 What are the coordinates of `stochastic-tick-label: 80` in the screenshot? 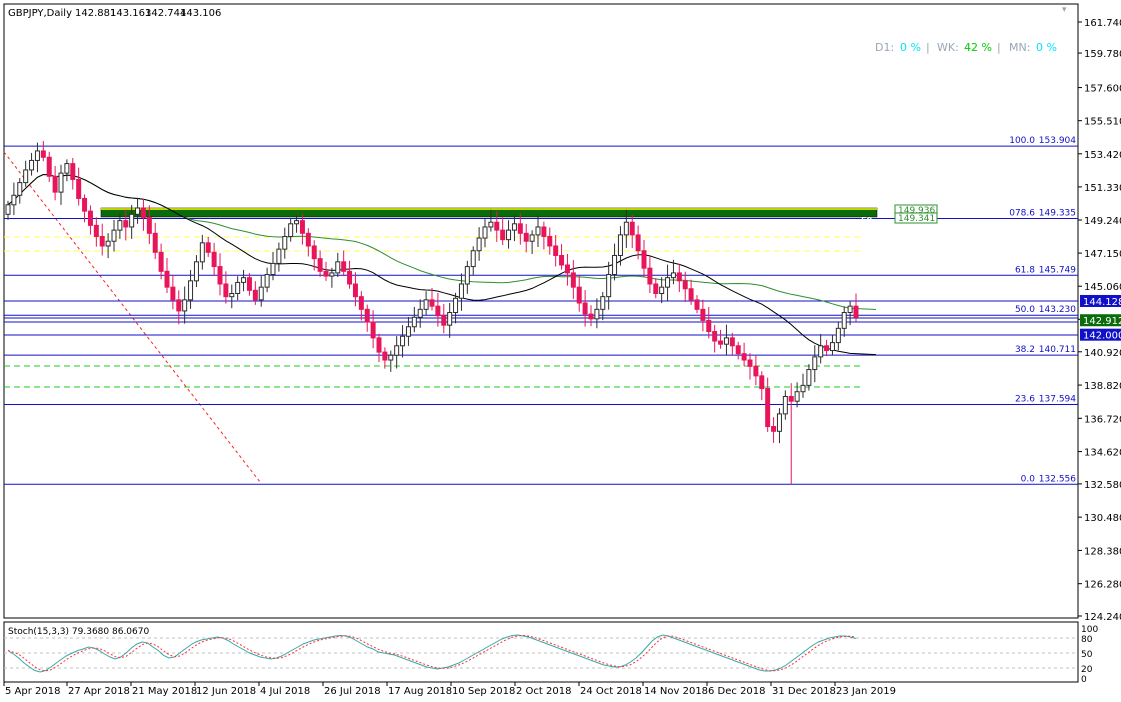 It's located at (1087, 640).